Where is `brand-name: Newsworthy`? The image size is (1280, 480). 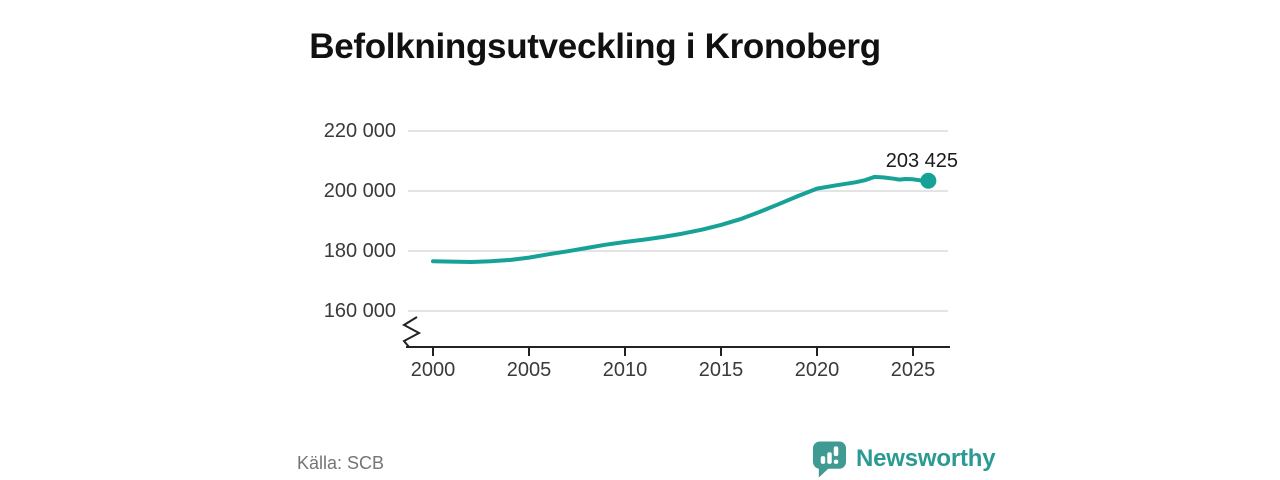
brand-name: Newsworthy is located at coordinates (926, 458).